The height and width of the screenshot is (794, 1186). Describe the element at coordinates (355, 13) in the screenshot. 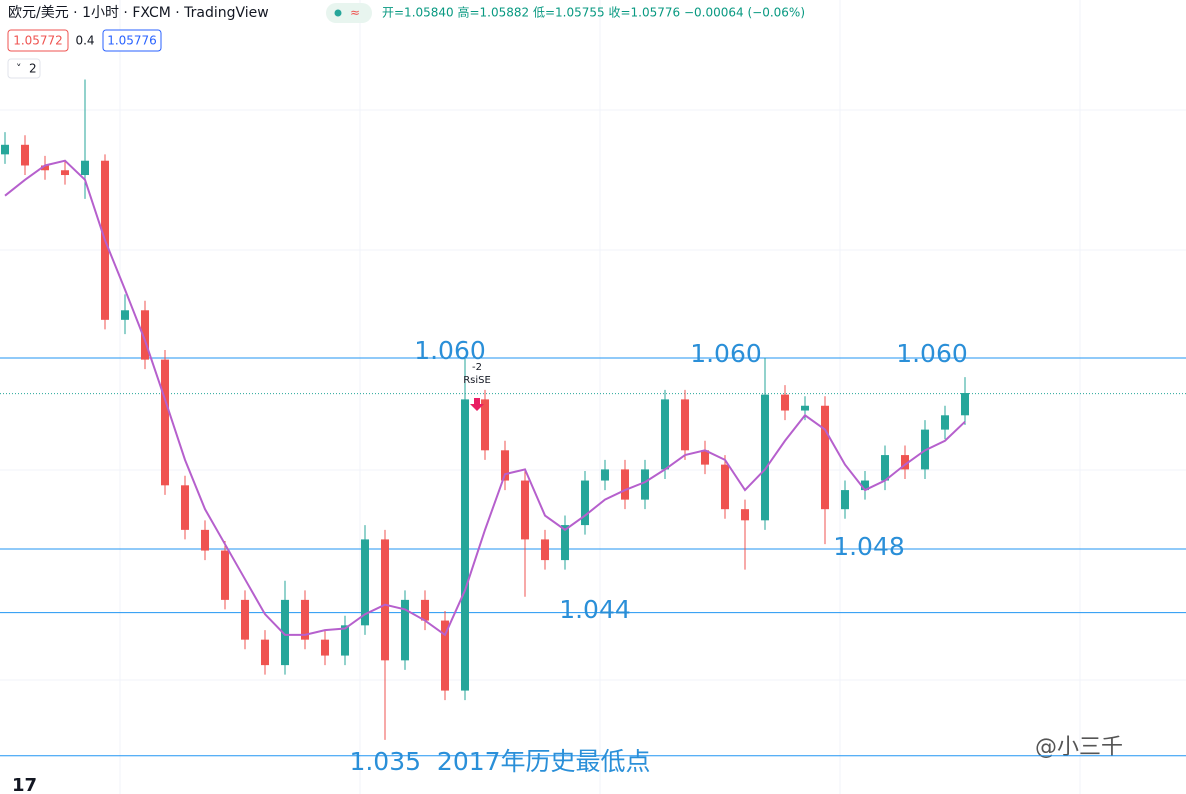

I see `status-icon: ≈` at that location.